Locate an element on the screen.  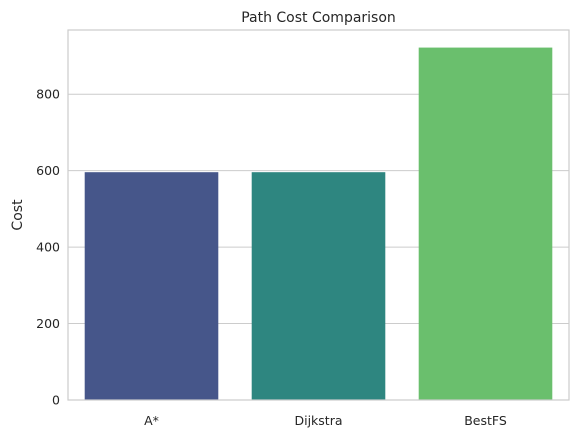
x-tick-labels: A* Dijkstra BestFS is located at coordinates (325, 420).